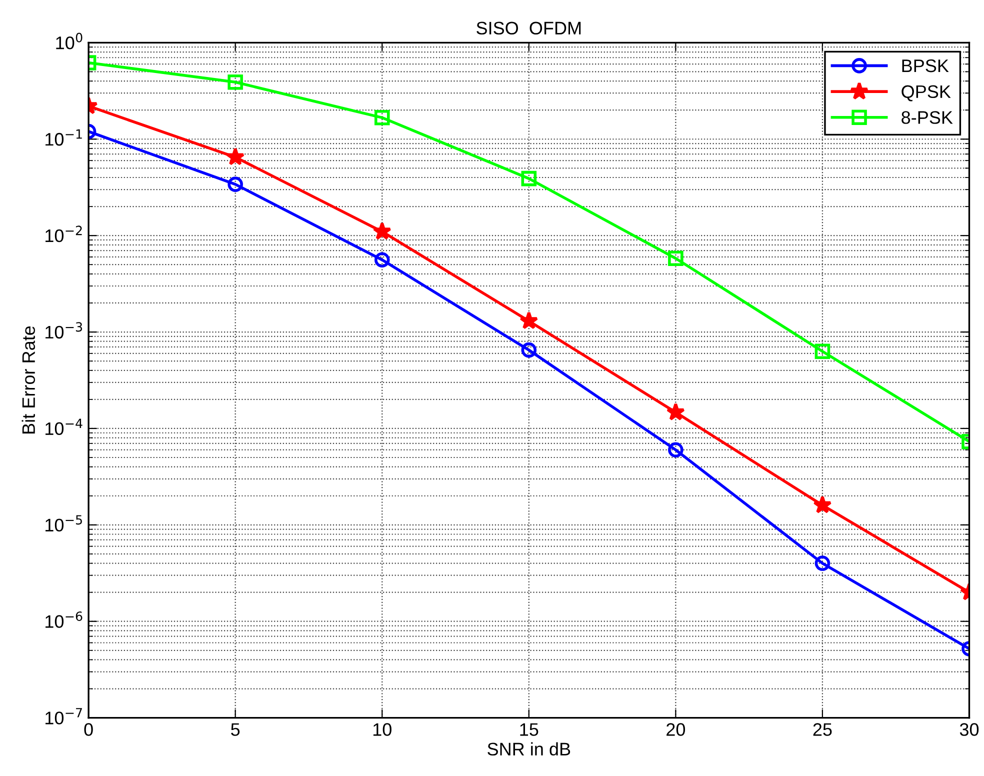 The height and width of the screenshot is (776, 984). What do you see at coordinates (926, 93) in the screenshot?
I see `legend-label: QPSK` at bounding box center [926, 93].